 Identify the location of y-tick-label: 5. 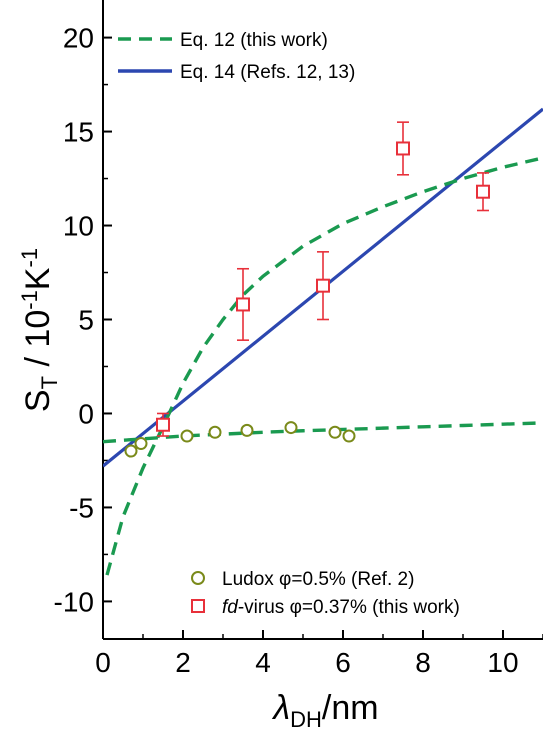
(86, 320).